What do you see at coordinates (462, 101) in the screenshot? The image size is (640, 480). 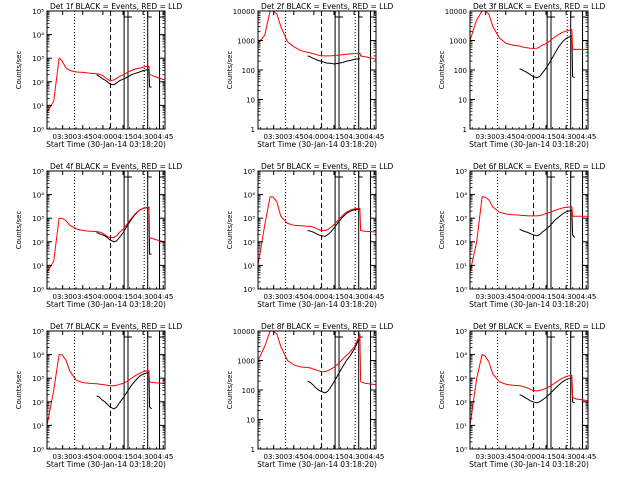 I see `y-tick-label: 10` at bounding box center [462, 101].